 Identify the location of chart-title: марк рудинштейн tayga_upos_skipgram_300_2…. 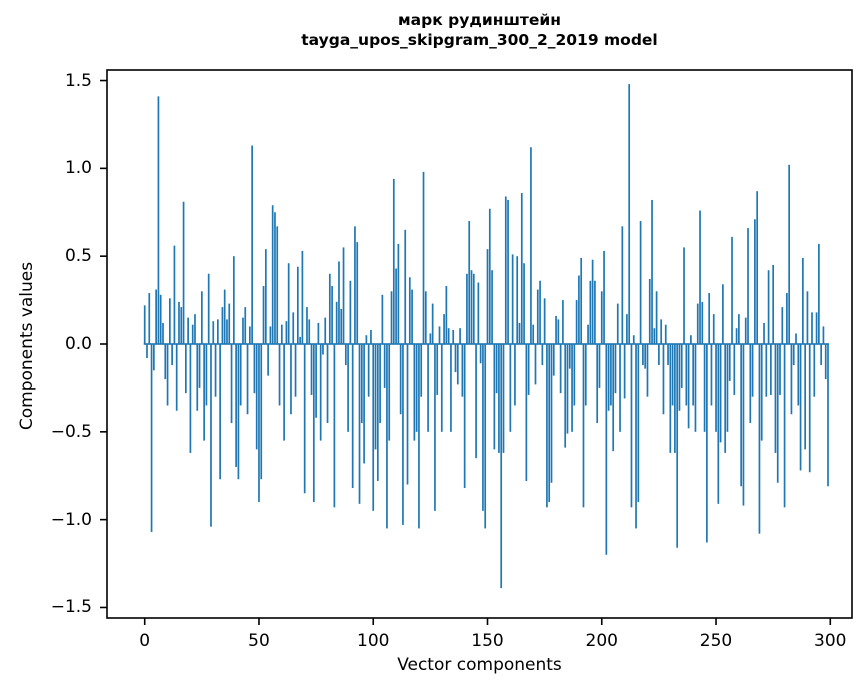
(479, 30).